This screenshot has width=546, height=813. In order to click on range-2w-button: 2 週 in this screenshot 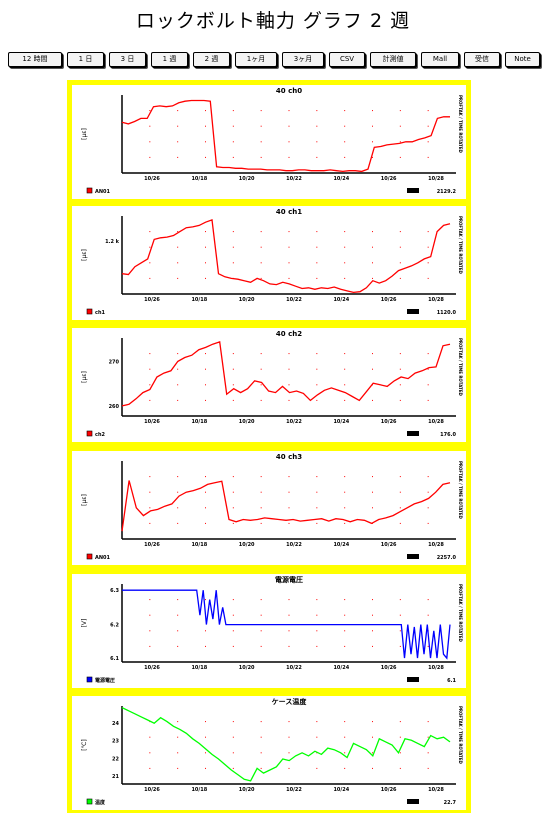, I will do `click(211, 59)`.